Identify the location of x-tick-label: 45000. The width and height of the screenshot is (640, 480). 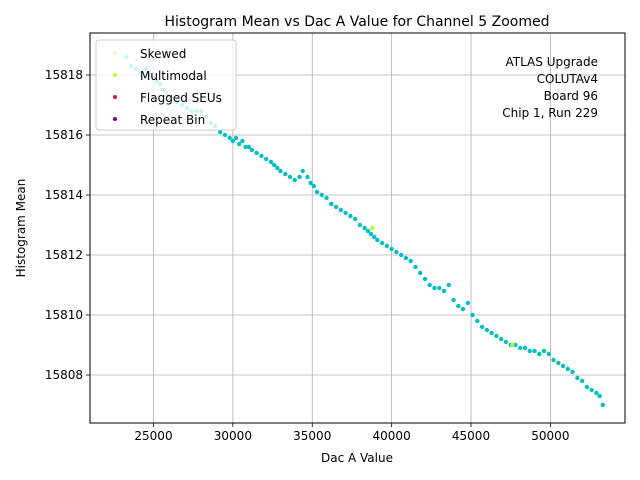
(471, 436).